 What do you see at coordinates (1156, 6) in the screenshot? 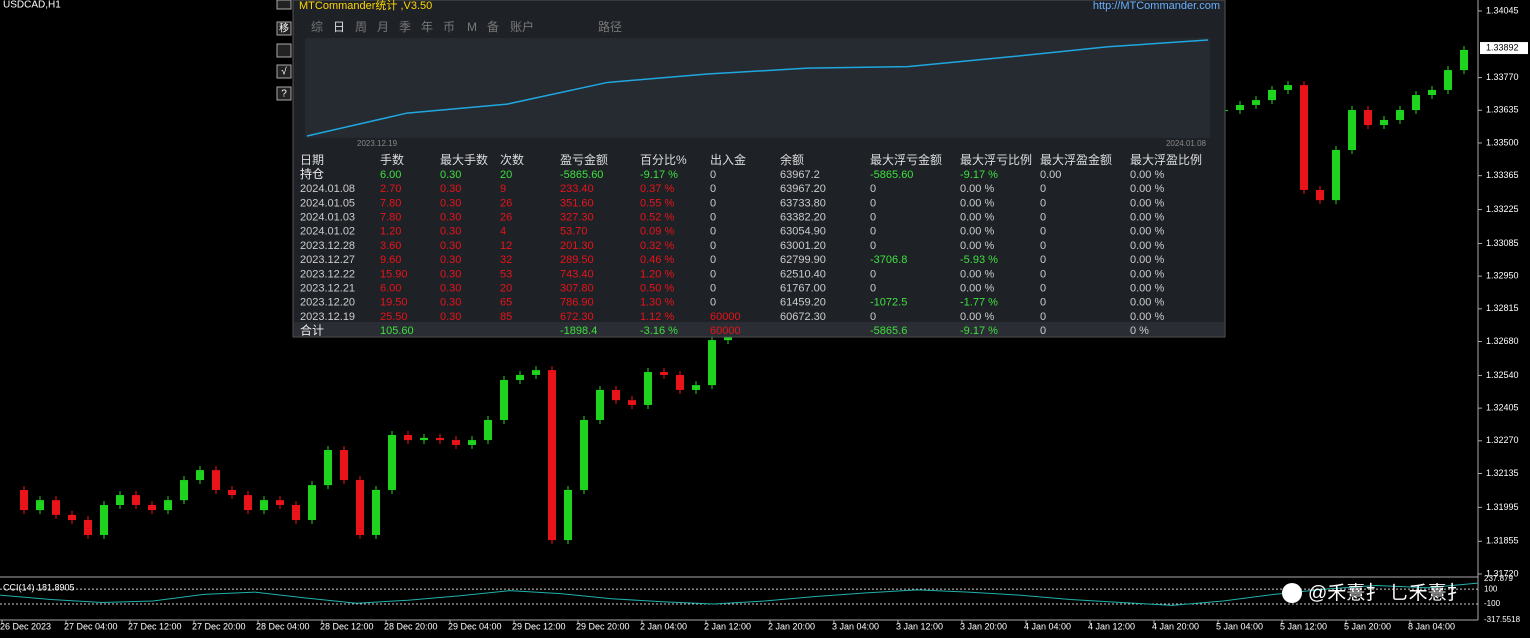
I see `panel-url: http://MTCommander.com` at bounding box center [1156, 6].